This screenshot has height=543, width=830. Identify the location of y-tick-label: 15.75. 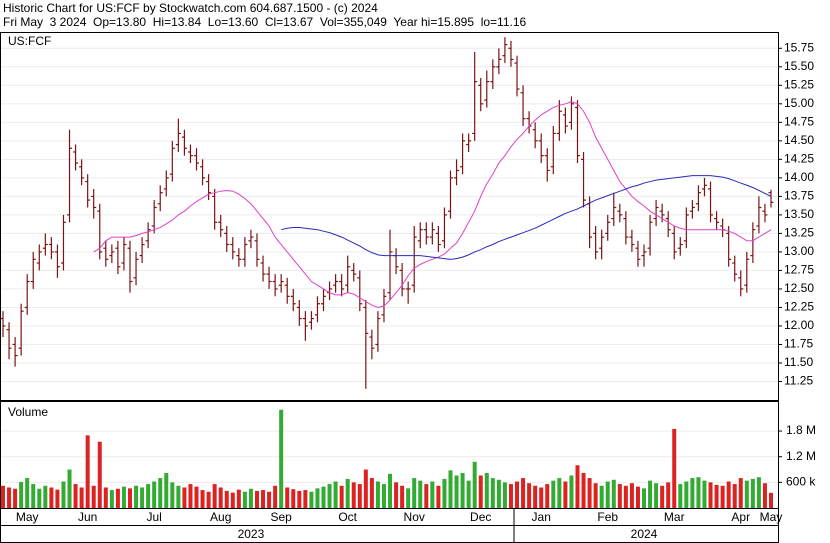
(799, 47).